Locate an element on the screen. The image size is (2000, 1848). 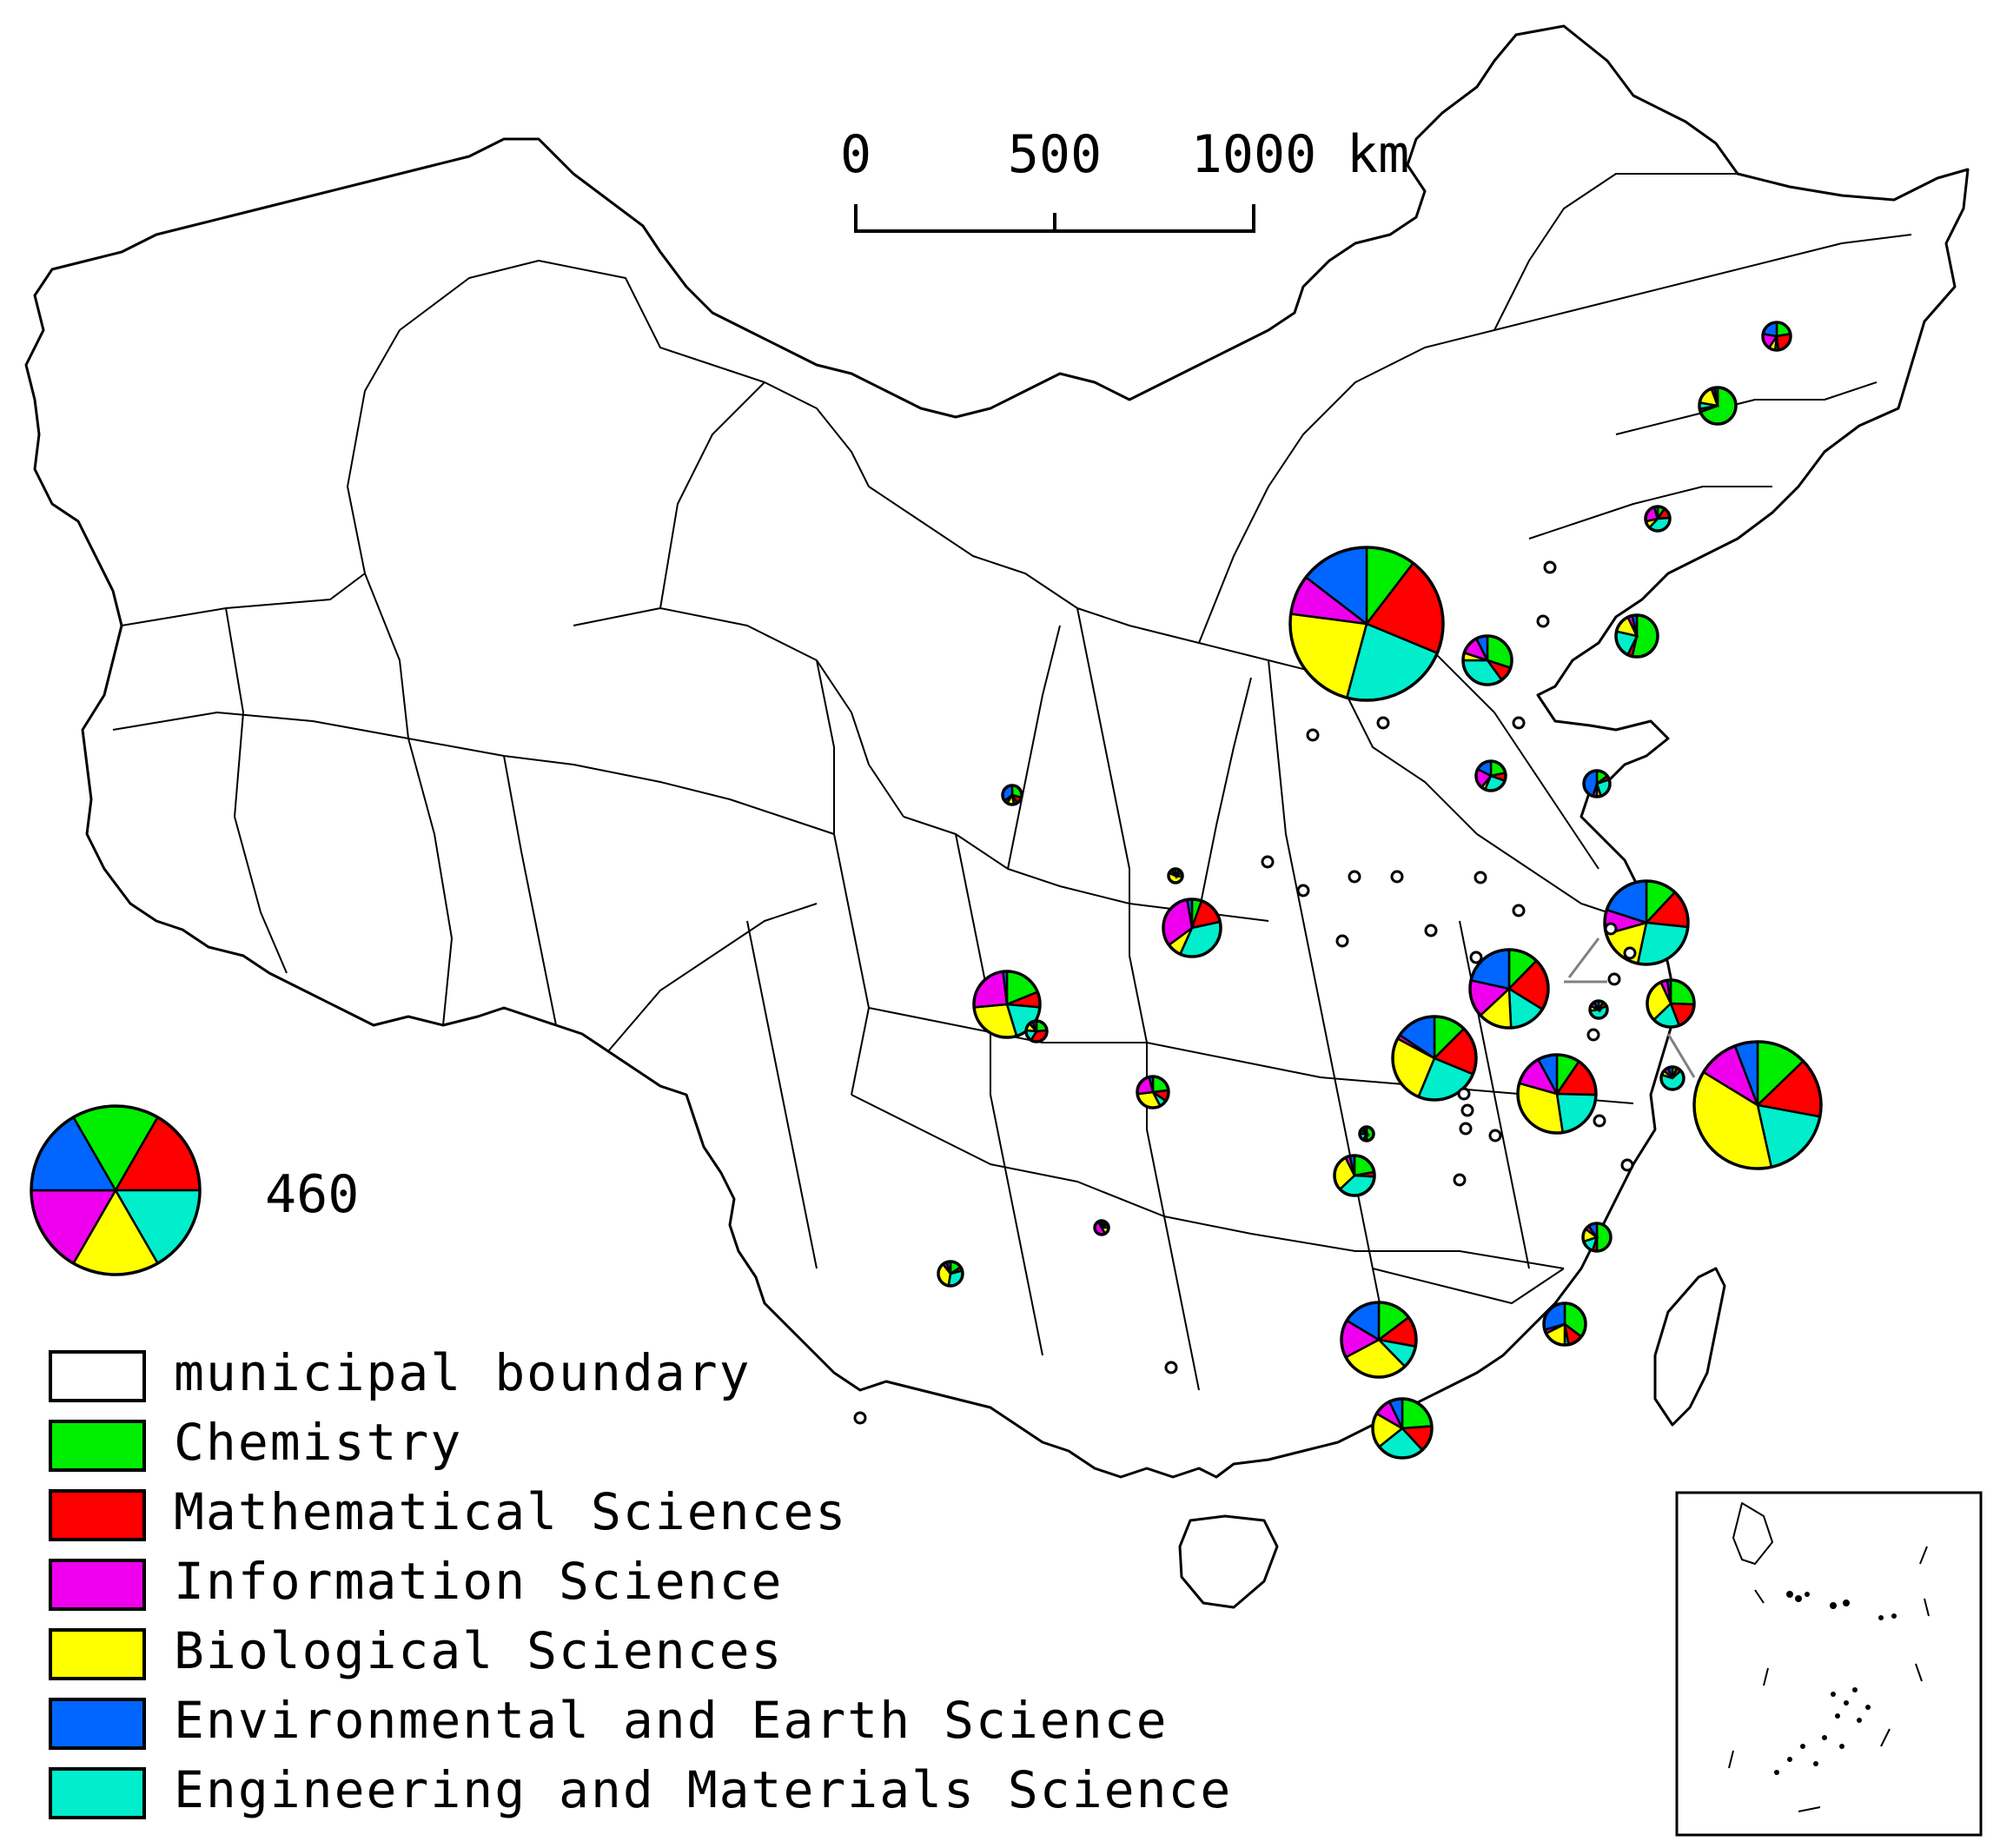
swatch-environmental-earth-science is located at coordinates (97, 1724).